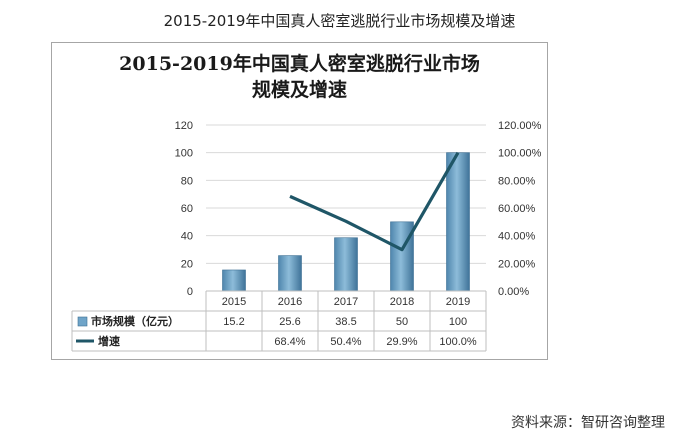 Image resolution: width=679 pixels, height=442 pixels. What do you see at coordinates (588, 423) in the screenshot?
I see `source-note: 资料来源：智研咨询整理` at bounding box center [588, 423].